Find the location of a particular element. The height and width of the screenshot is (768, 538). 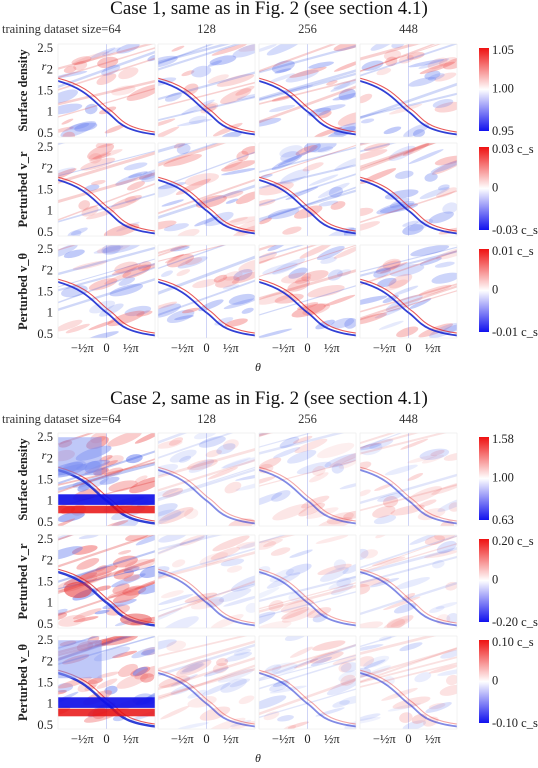

panel-frame is located at coordinates (206, 189).